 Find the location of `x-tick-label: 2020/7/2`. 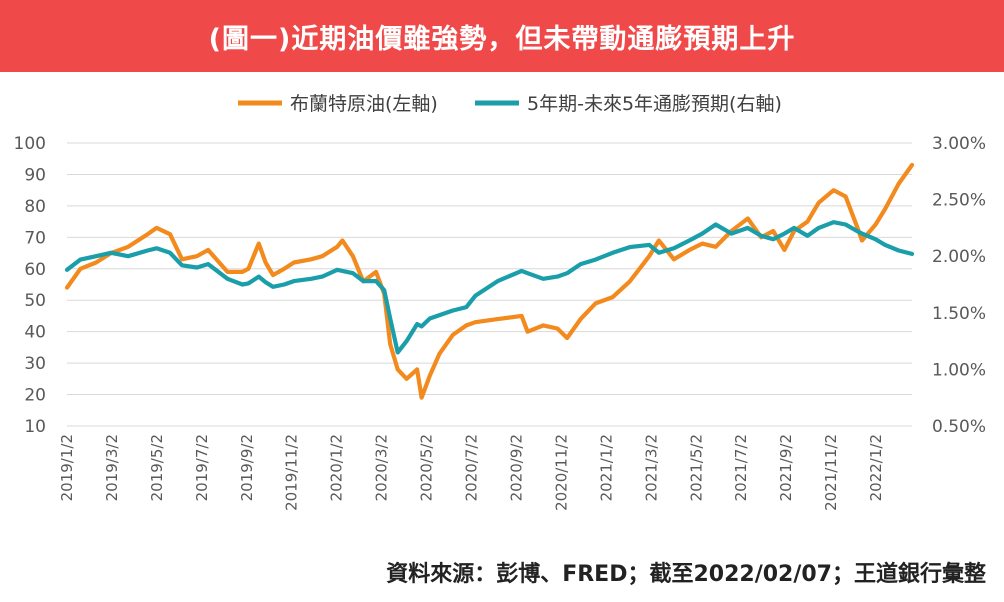

x-tick-label: 2020/7/2 is located at coordinates (472, 467).